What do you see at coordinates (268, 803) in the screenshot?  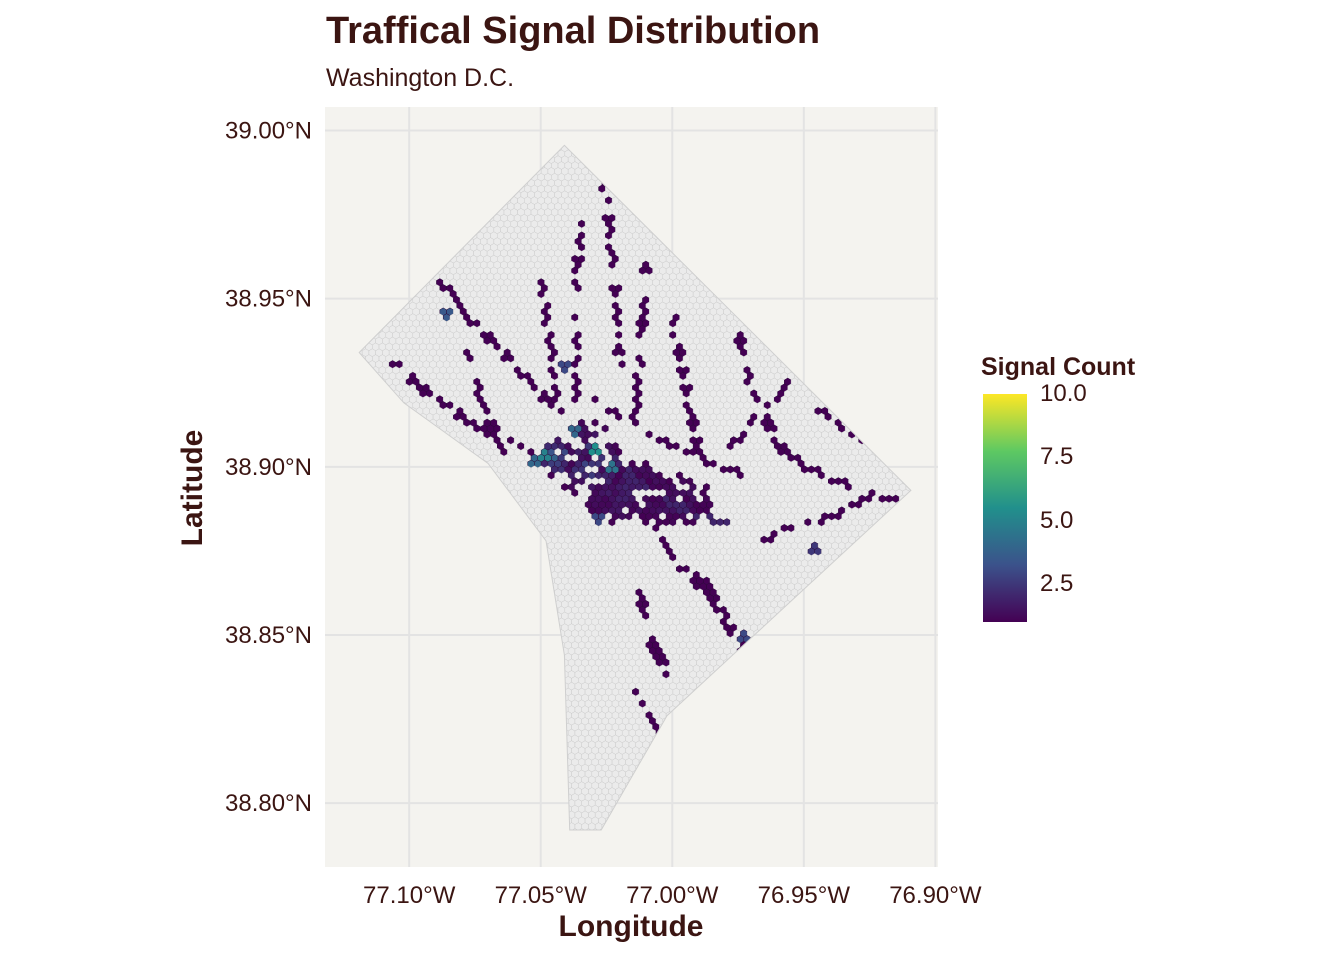 I see `y-tick-label-4: 38.80°N` at bounding box center [268, 803].